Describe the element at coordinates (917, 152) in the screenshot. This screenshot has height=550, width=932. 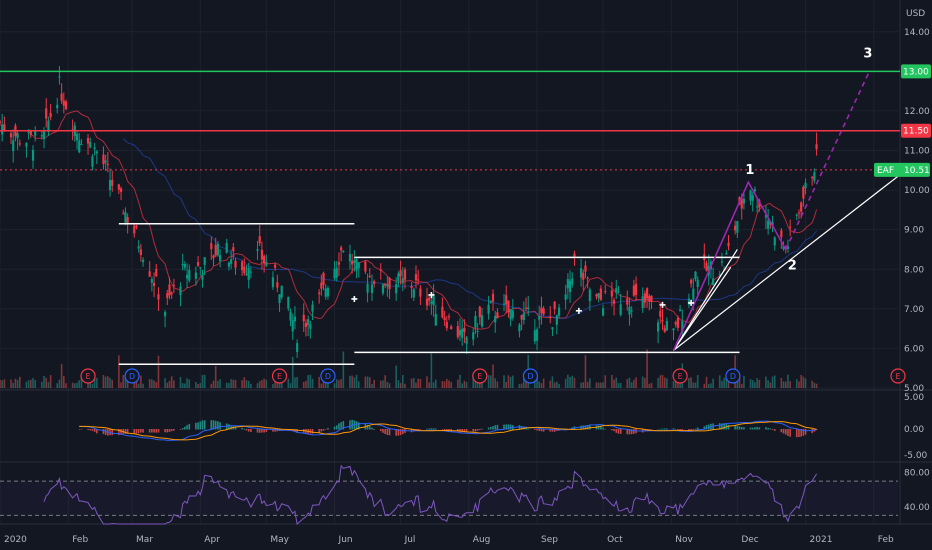
I see `price-tick-label: 11.00` at that location.